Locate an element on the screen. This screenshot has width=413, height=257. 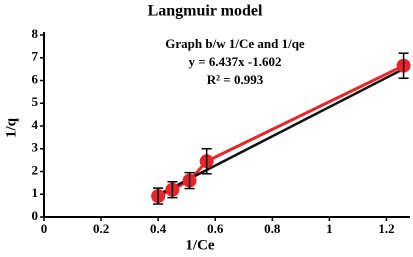
x-tick-label: 0.8 is located at coordinates (272, 228).